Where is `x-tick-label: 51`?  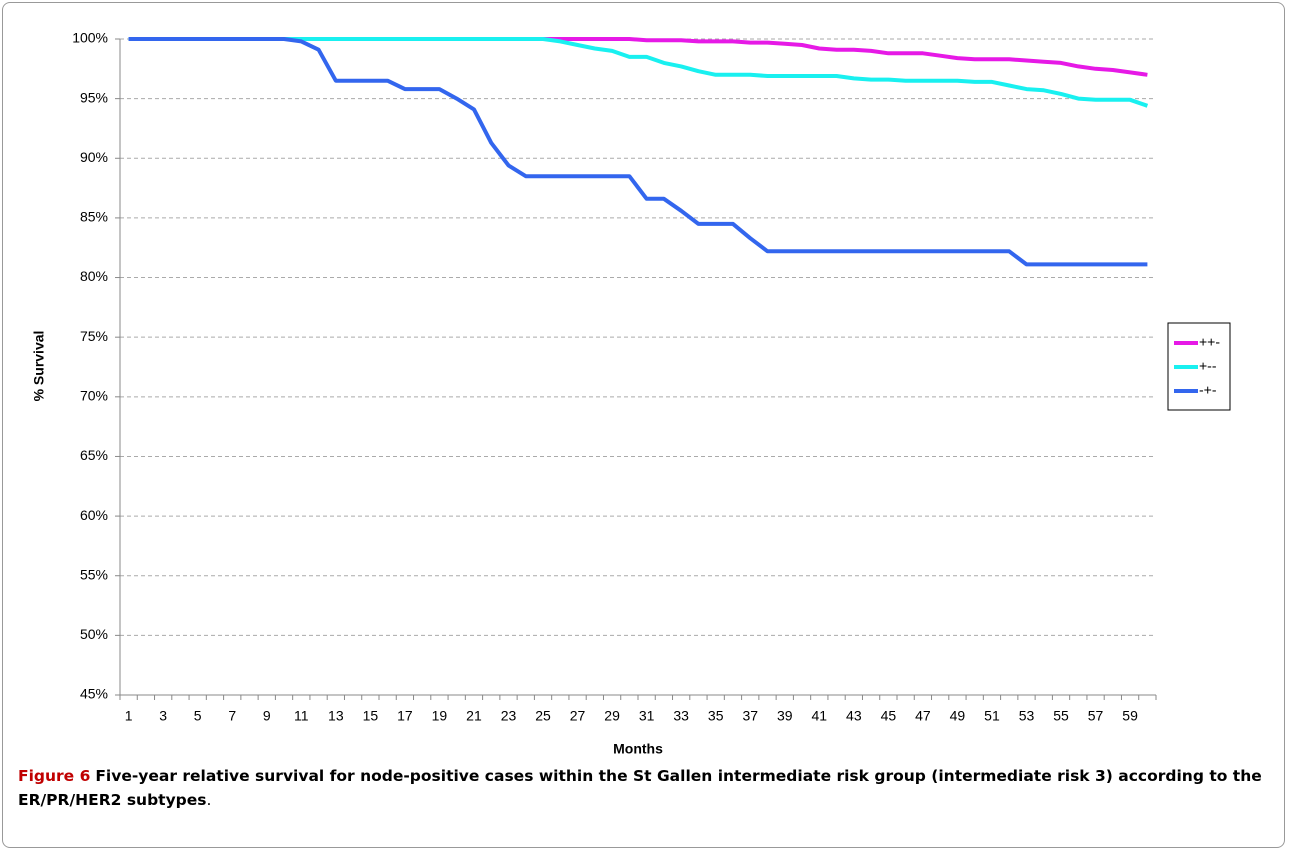
x-tick-label: 51 is located at coordinates (992, 716).